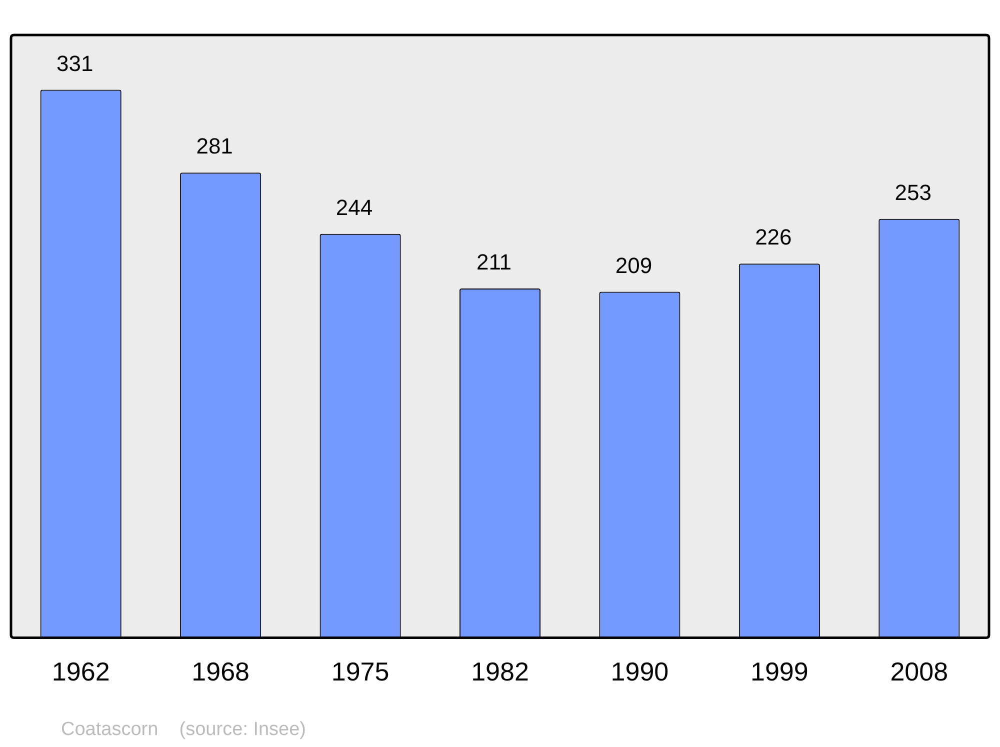  I want to click on x-tick-label: 1982, so click(500, 671).